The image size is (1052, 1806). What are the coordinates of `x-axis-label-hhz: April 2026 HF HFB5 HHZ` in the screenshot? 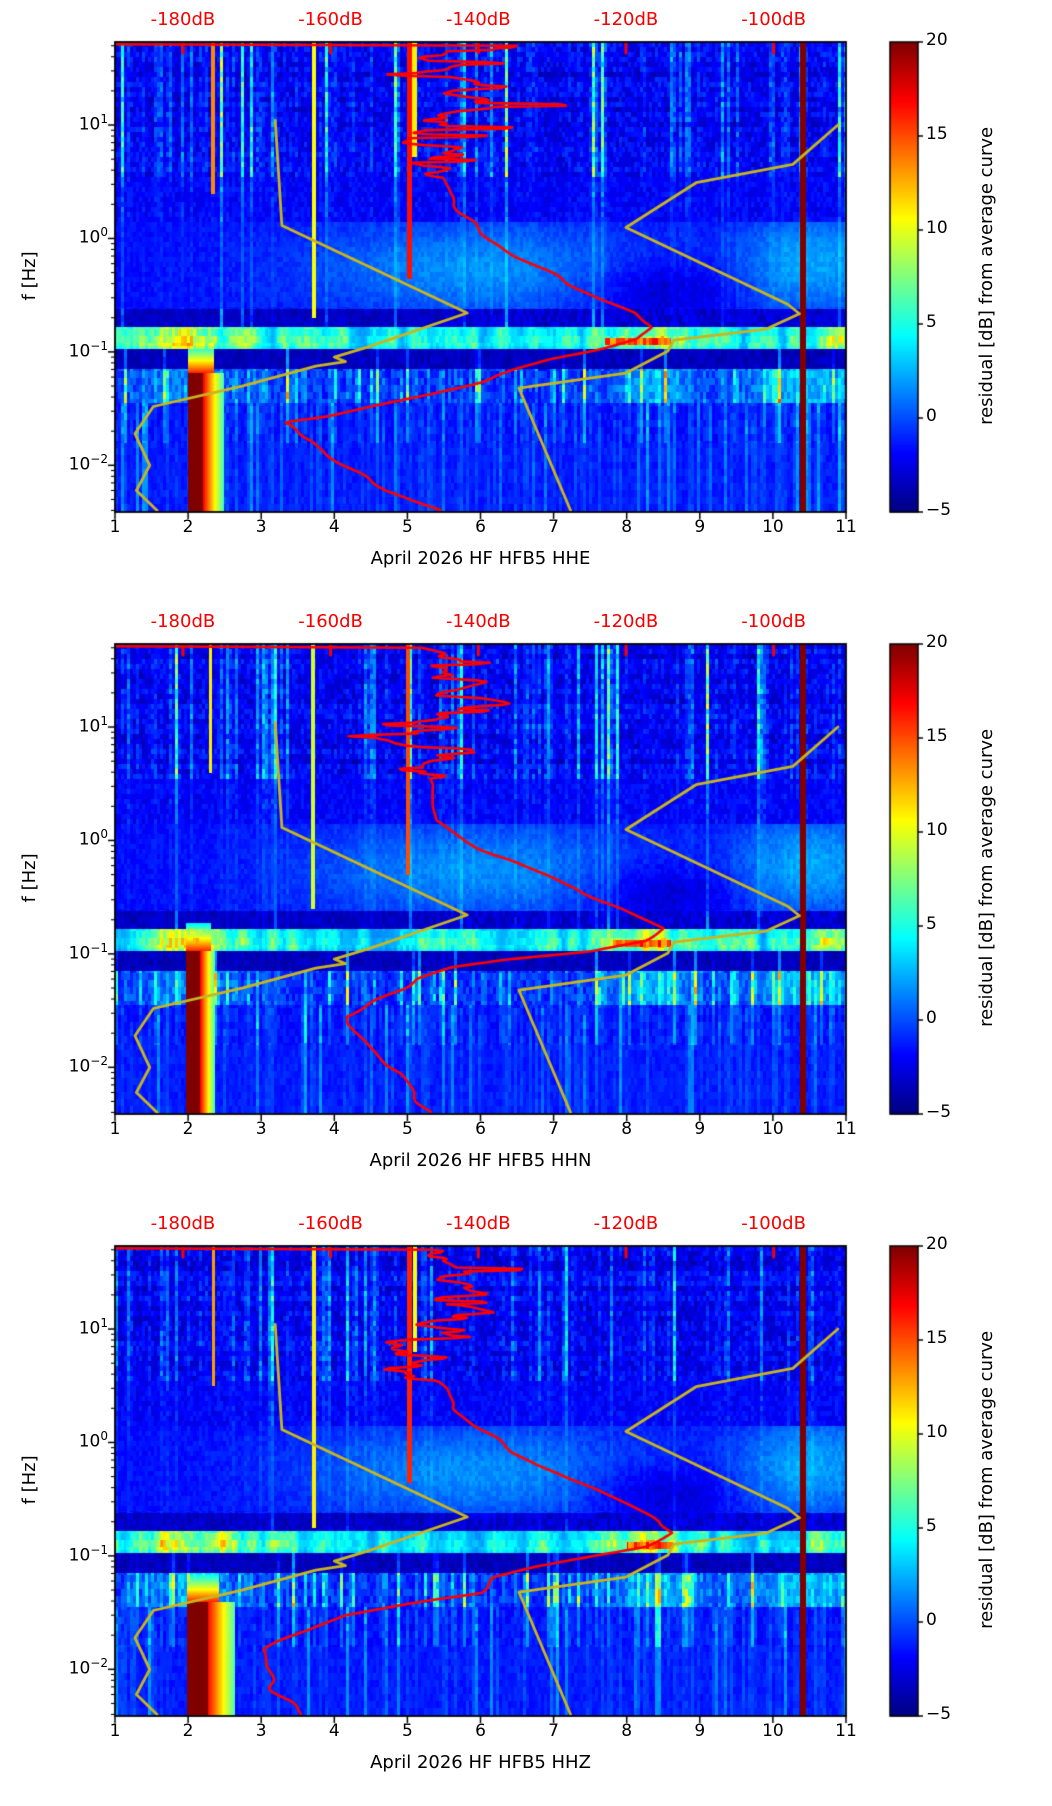 It's located at (480, 1762).